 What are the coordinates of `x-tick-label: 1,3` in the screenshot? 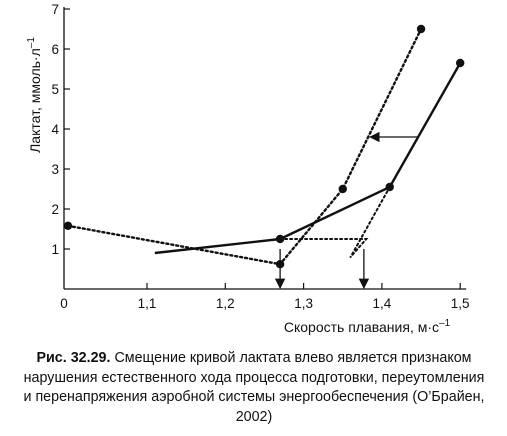 It's located at (303, 303).